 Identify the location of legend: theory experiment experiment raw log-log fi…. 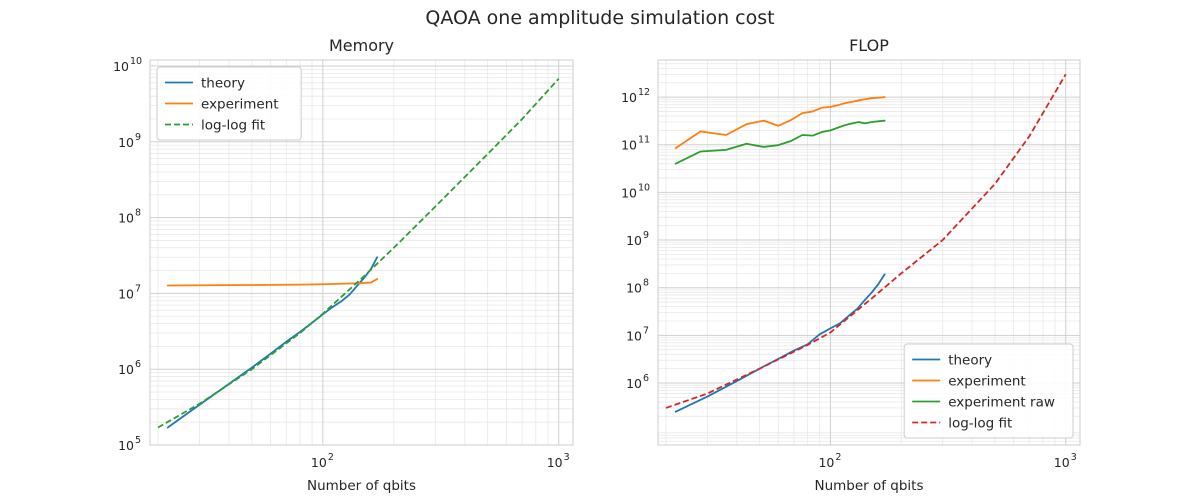
(988, 391).